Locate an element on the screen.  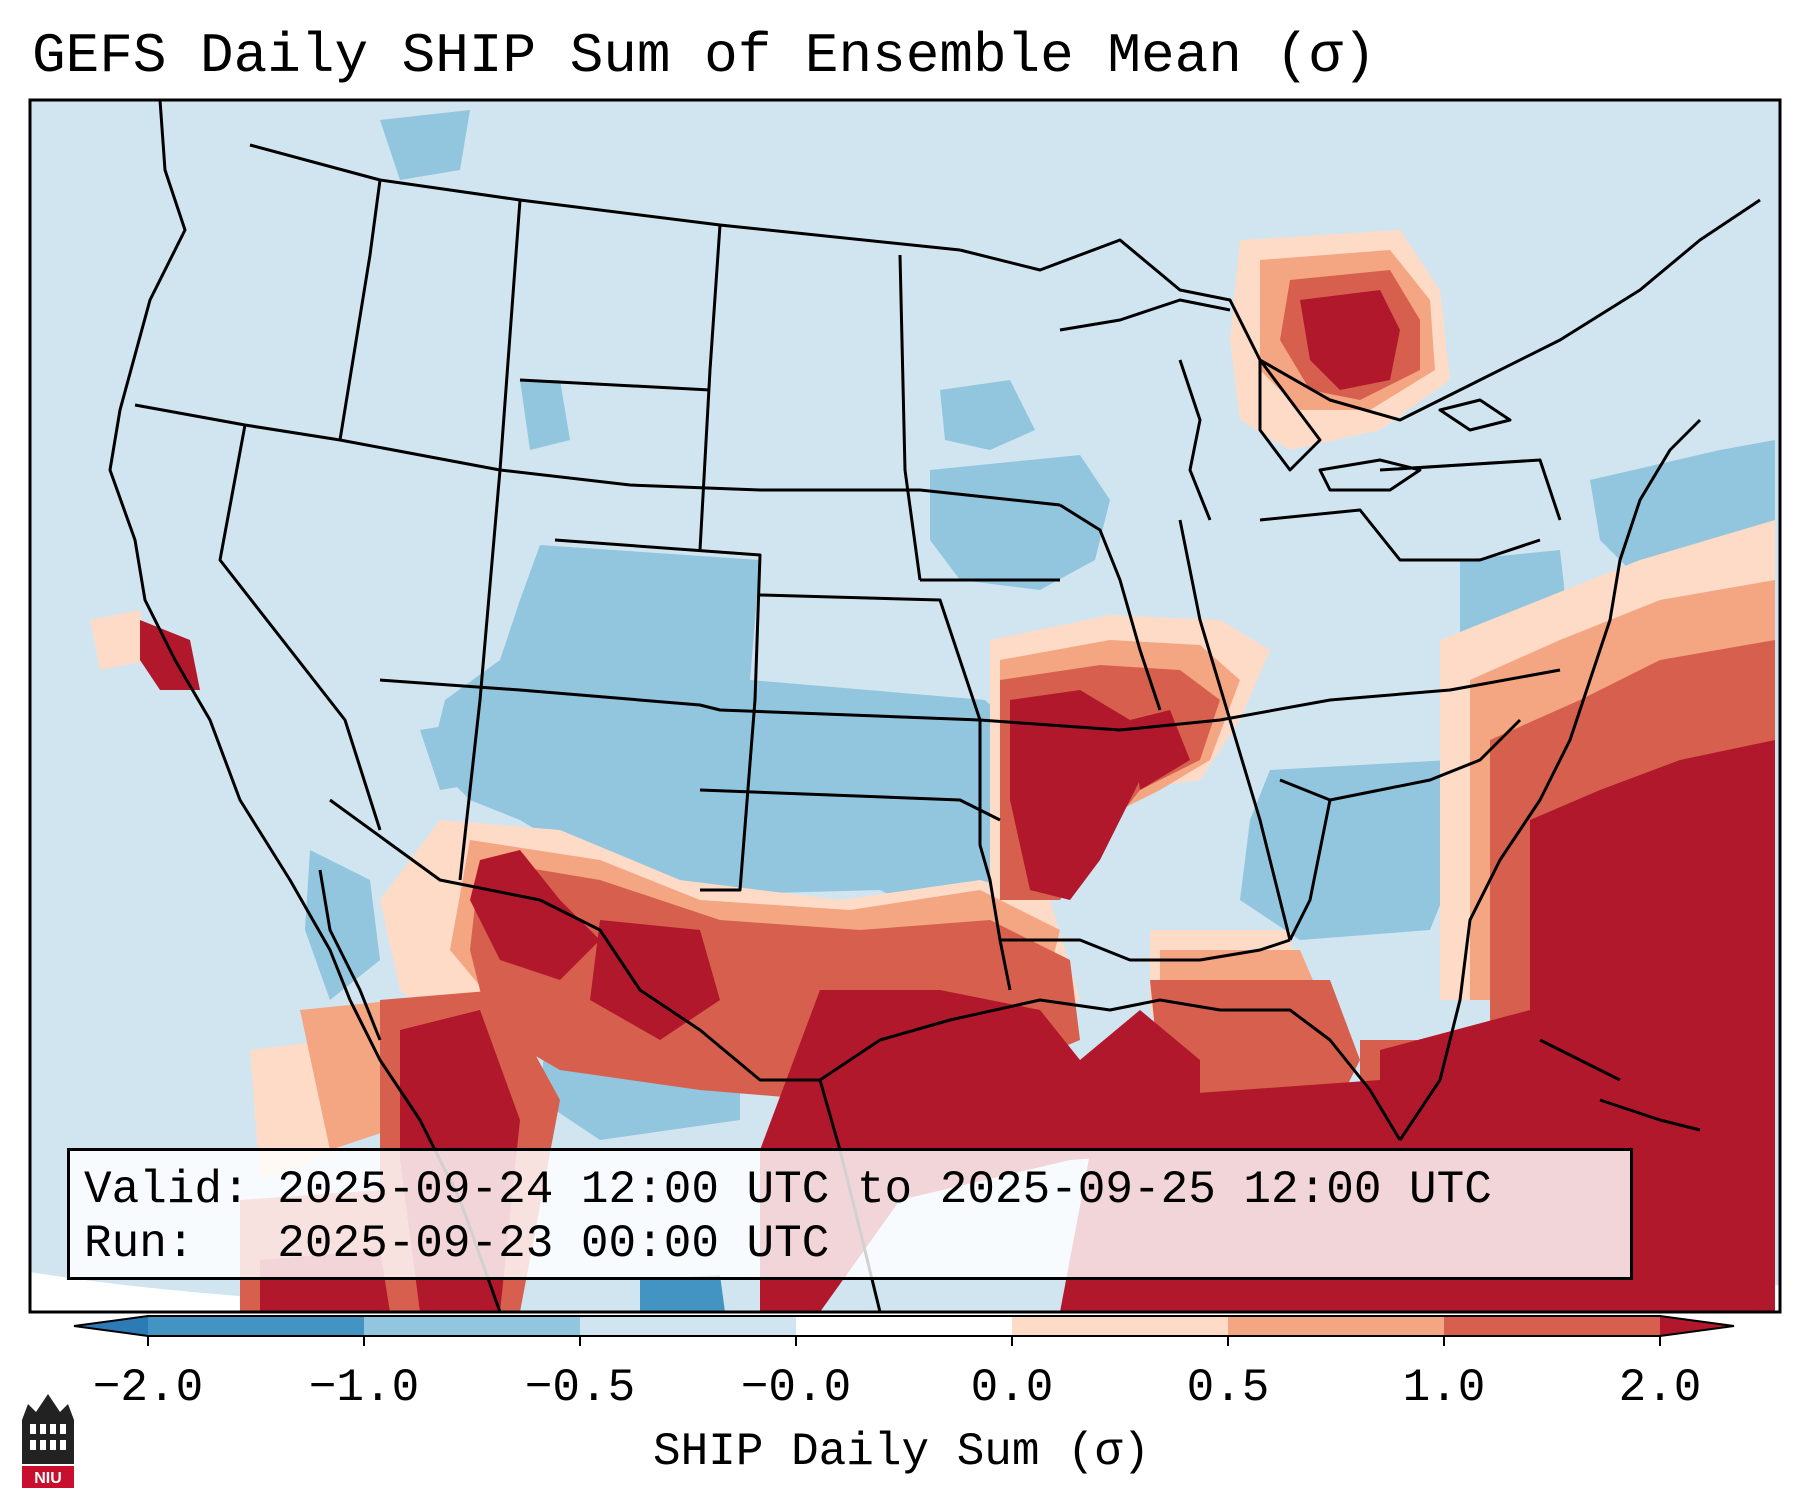
colorbar-tick-label: 0.5 is located at coordinates (1228, 1388).